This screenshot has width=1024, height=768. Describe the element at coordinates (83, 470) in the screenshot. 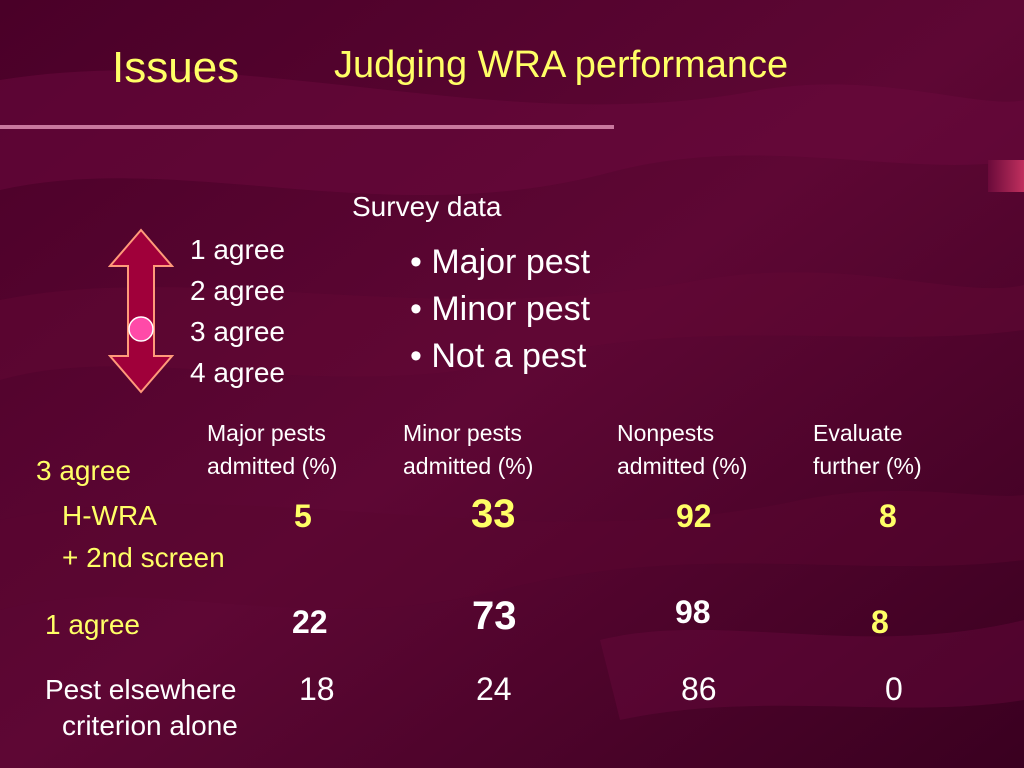

I see `row-label-3-agree: 3 agree` at that location.